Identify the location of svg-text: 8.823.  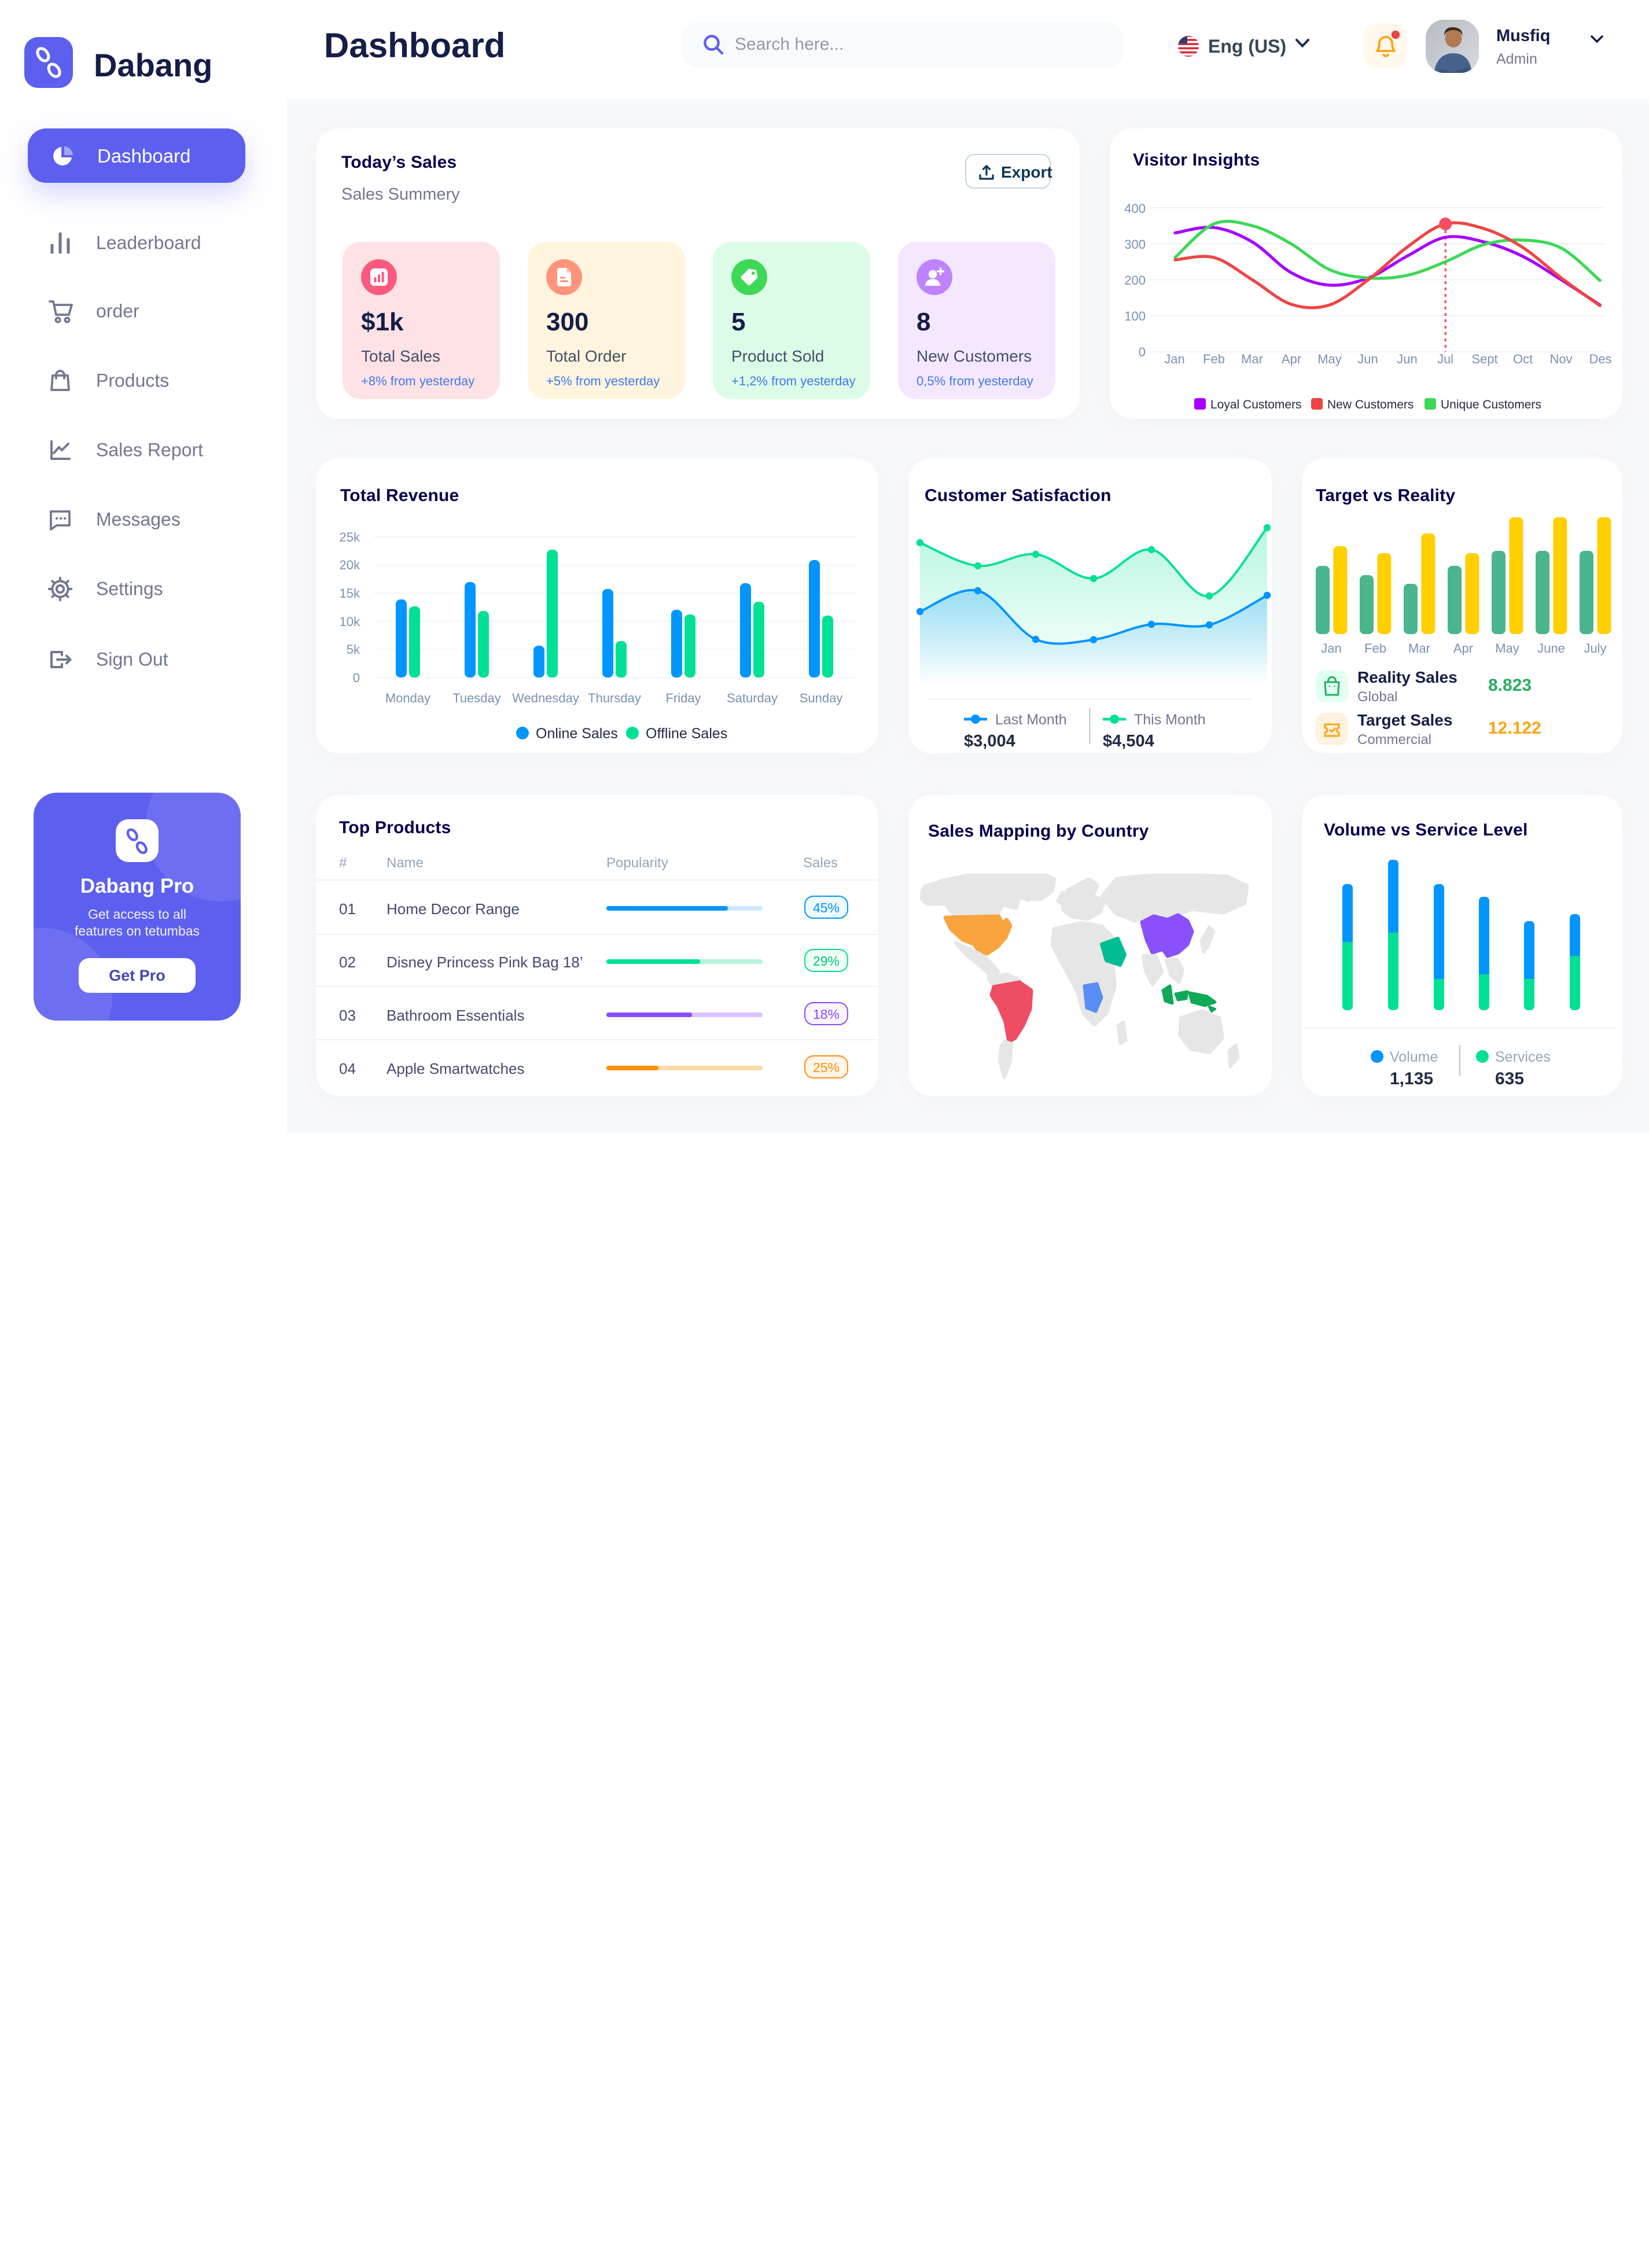
(1510, 685).